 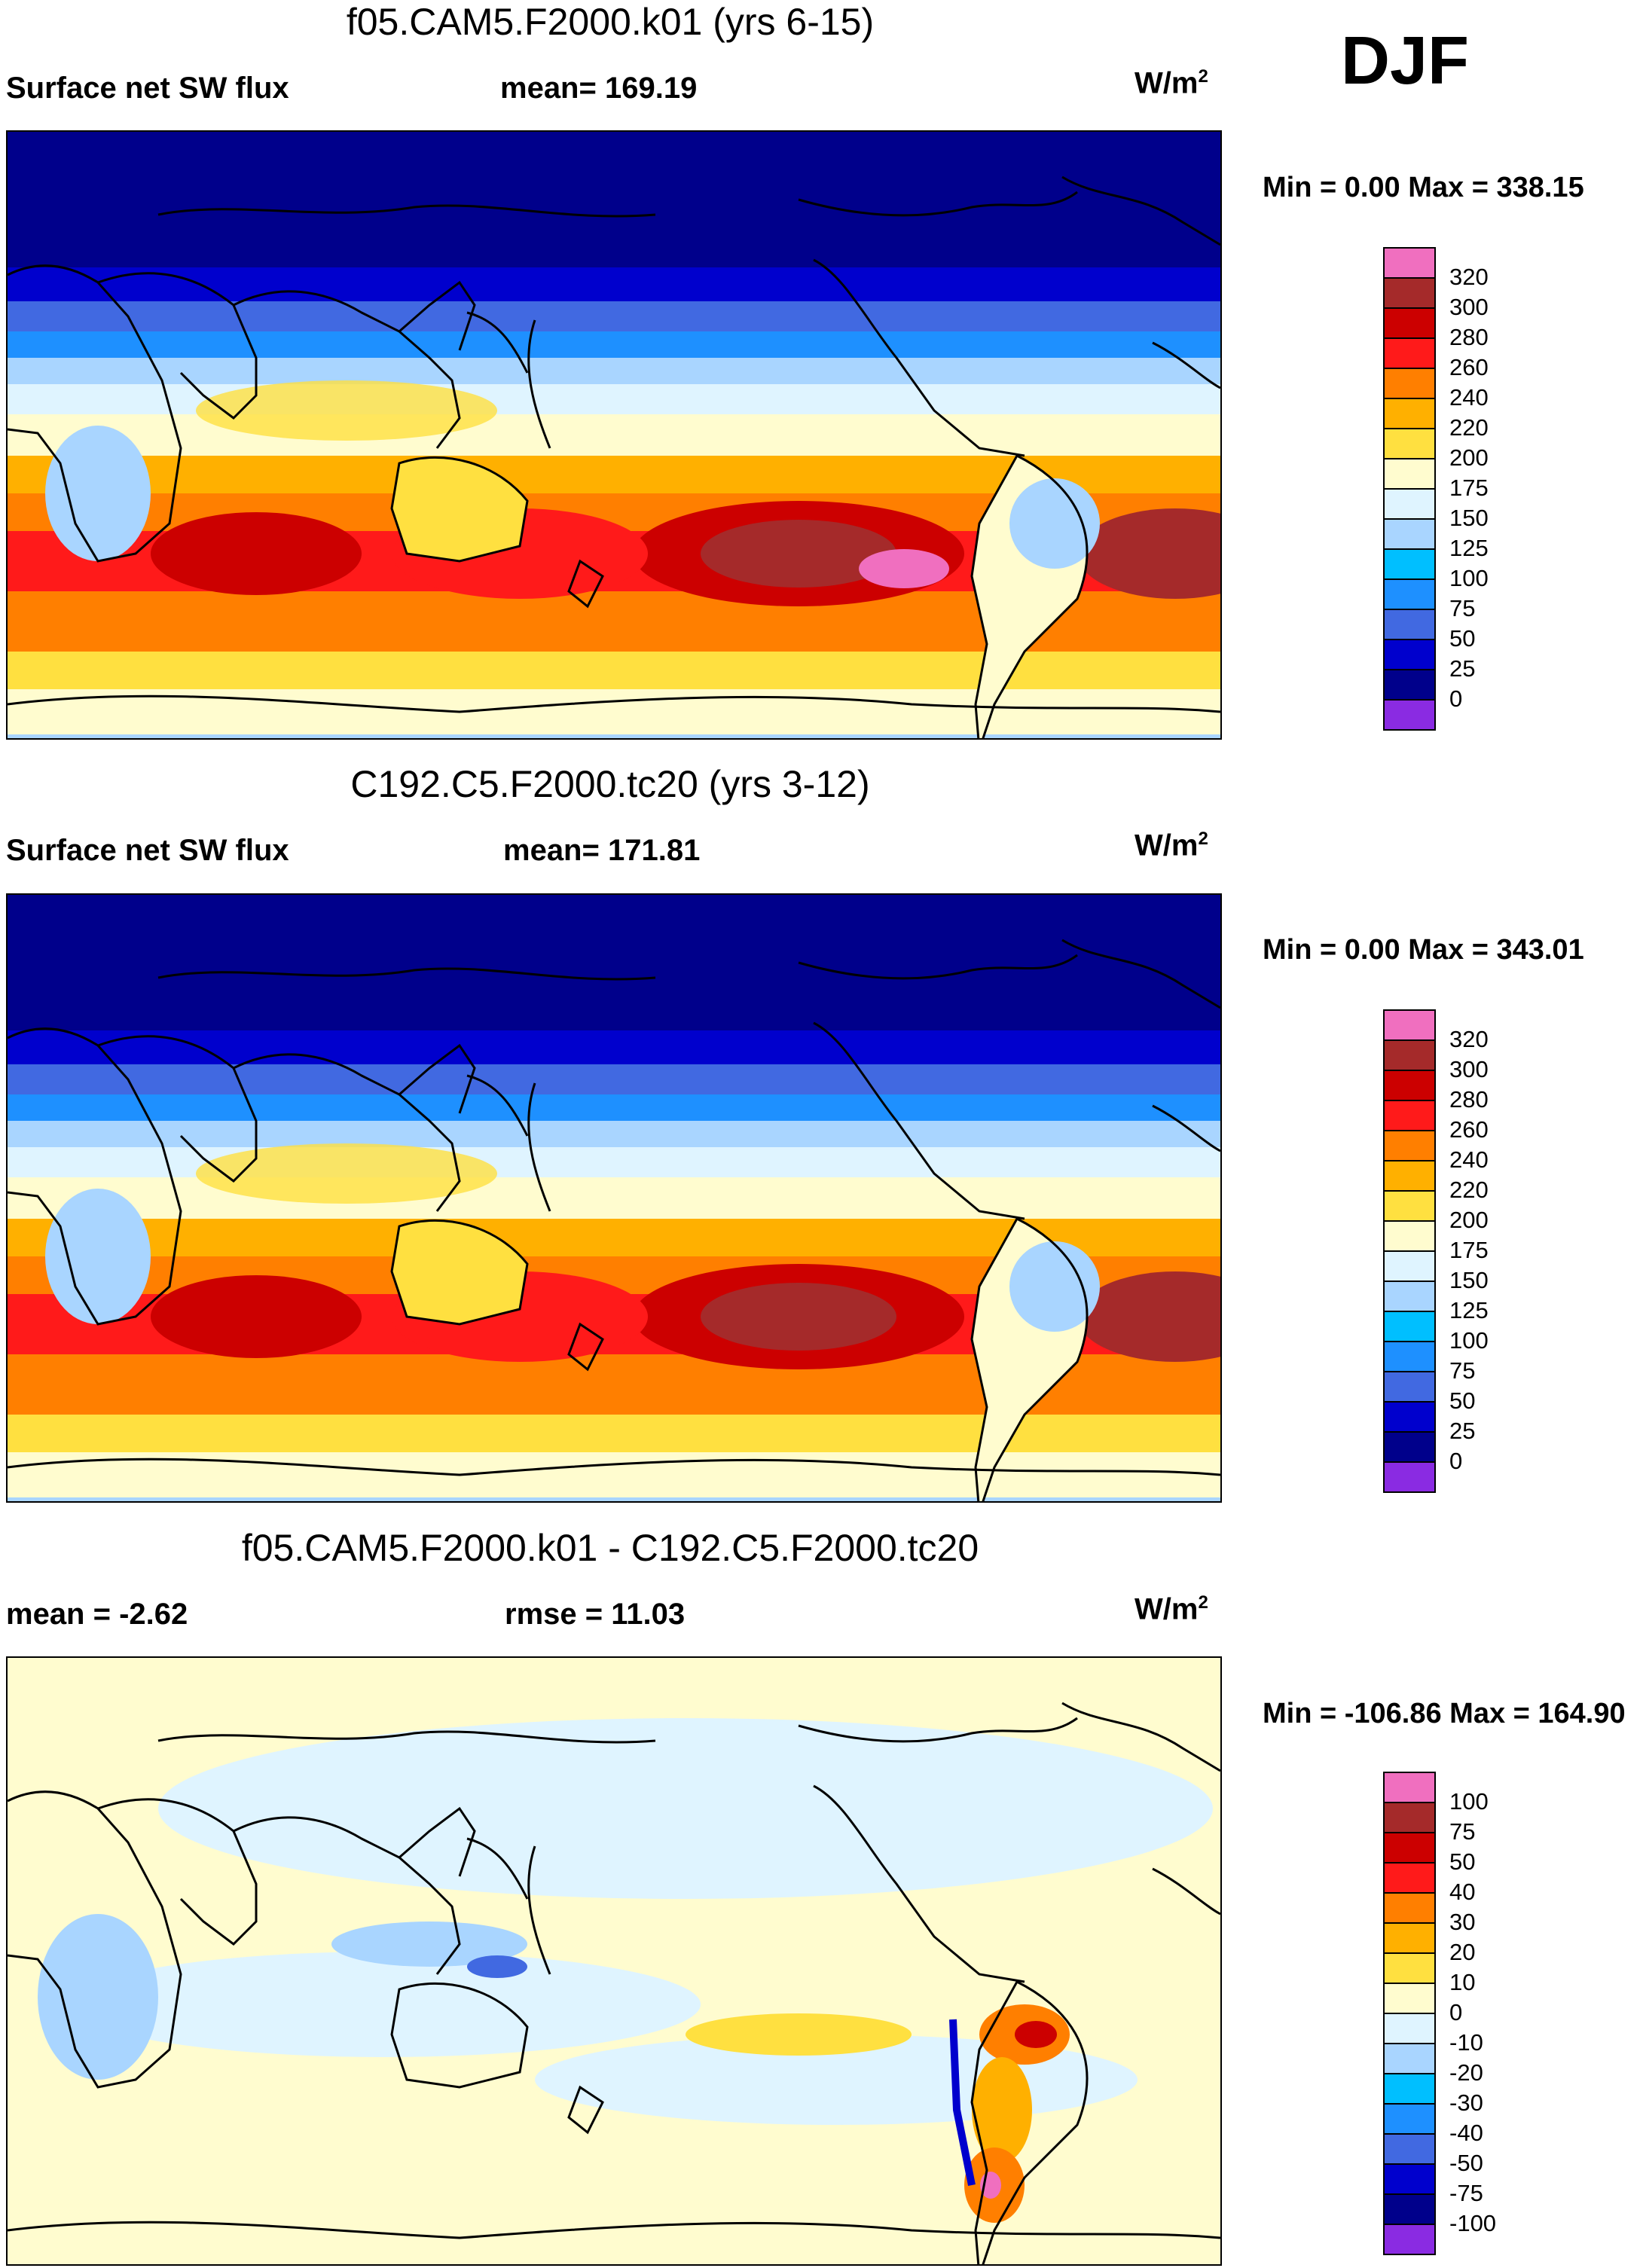 I want to click on panel-1-title: f05.CAM5.F2000.k01 (yrs 6-15), so click(x=610, y=22).